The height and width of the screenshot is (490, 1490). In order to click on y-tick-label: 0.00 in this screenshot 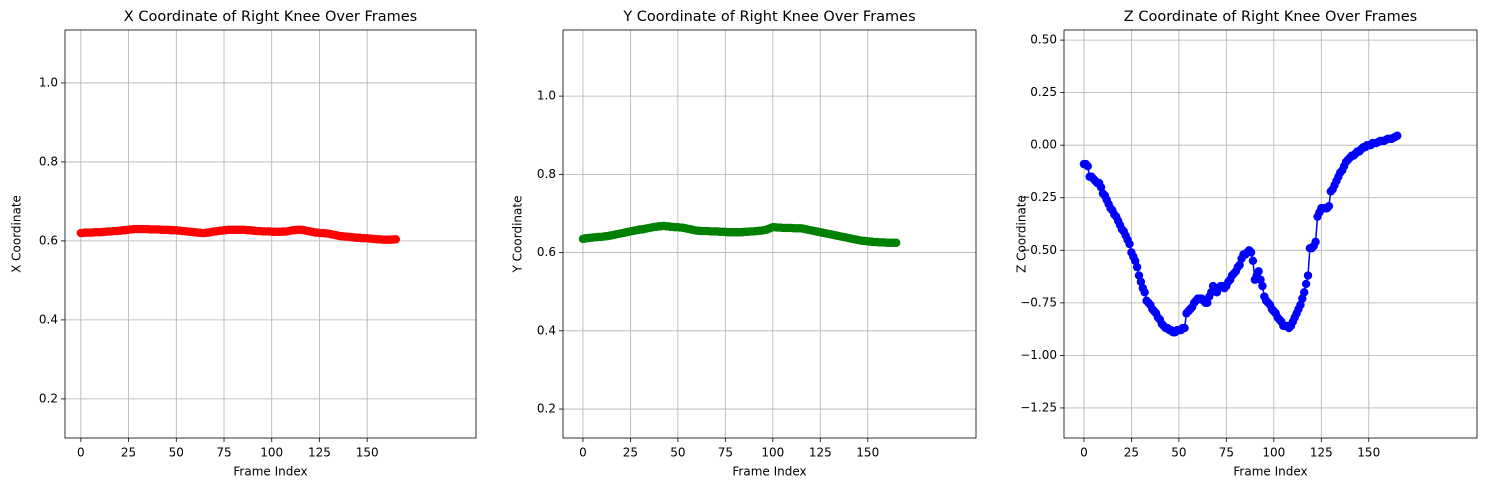, I will do `click(1043, 145)`.